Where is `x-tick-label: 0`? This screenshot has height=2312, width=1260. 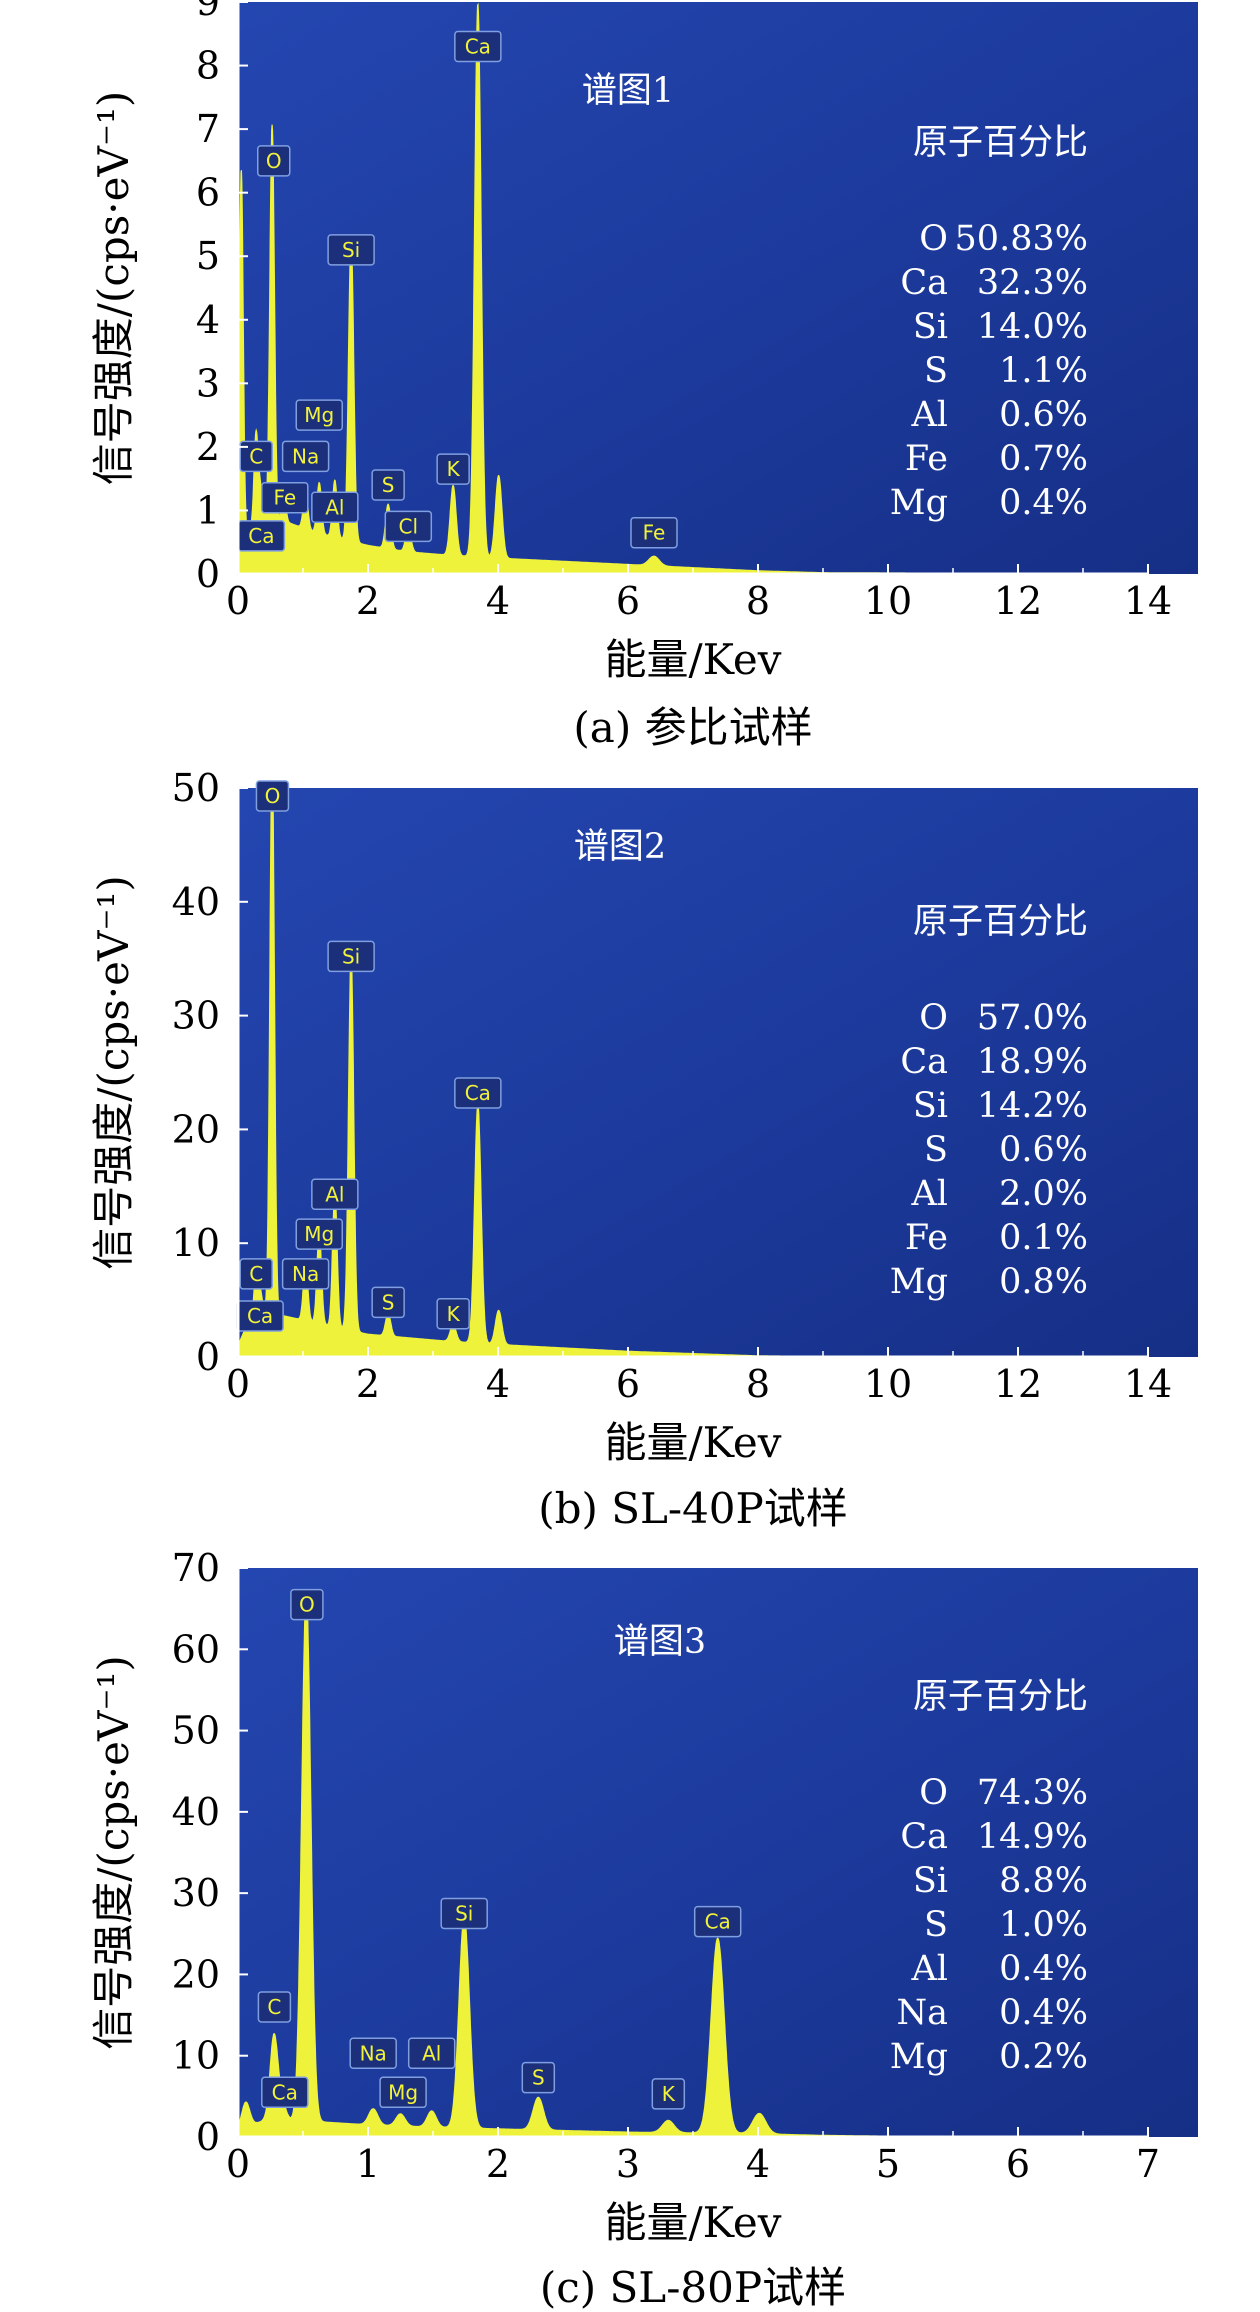 x-tick-label: 0 is located at coordinates (238, 2164).